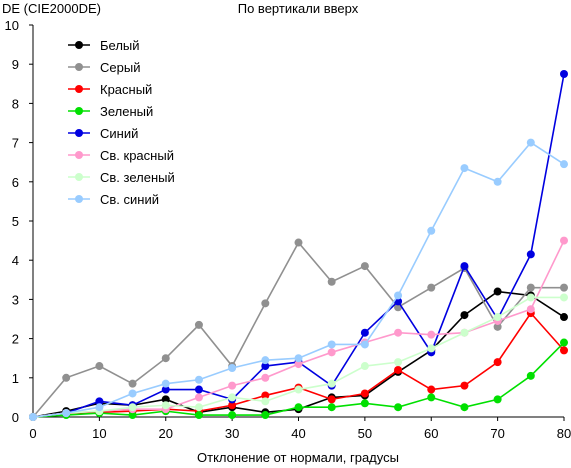 This screenshot has width=571, height=468. I want to click on legend-label: Зеленый, so click(126, 111).